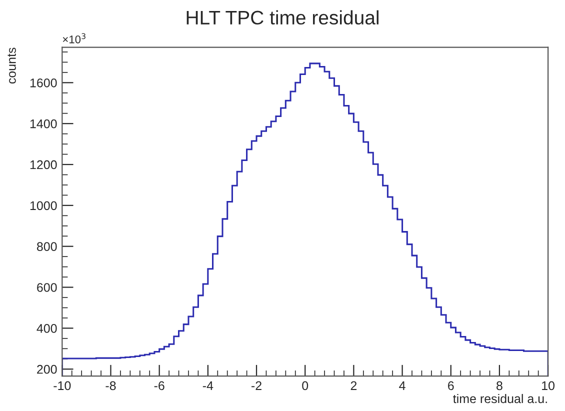 This screenshot has height=411, width=565. What do you see at coordinates (282, 17) in the screenshot?
I see `chart-title: HLT TPC time residual` at bounding box center [282, 17].